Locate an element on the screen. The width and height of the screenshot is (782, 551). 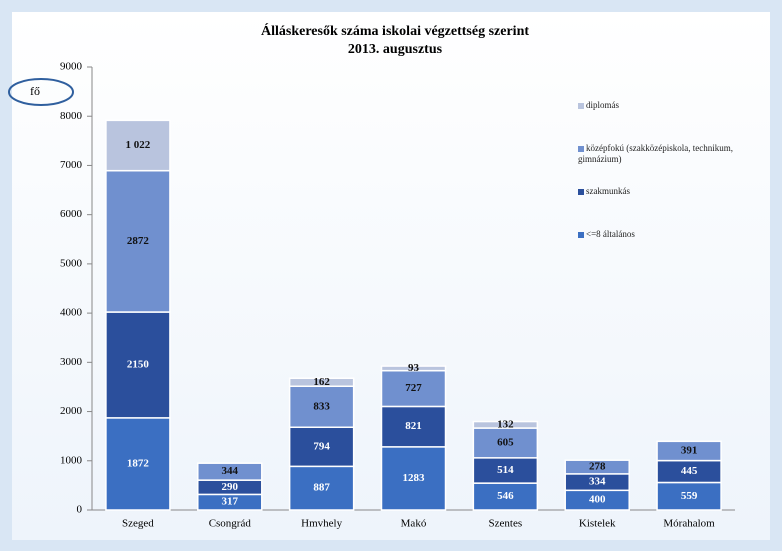
data-label: 2872 is located at coordinates (138, 241).